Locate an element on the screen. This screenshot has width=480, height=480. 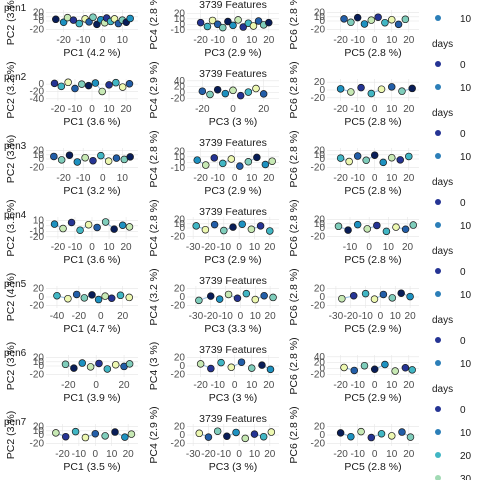
y-axis-label: PC4 (2.8 %) is located at coordinates (154, 227).